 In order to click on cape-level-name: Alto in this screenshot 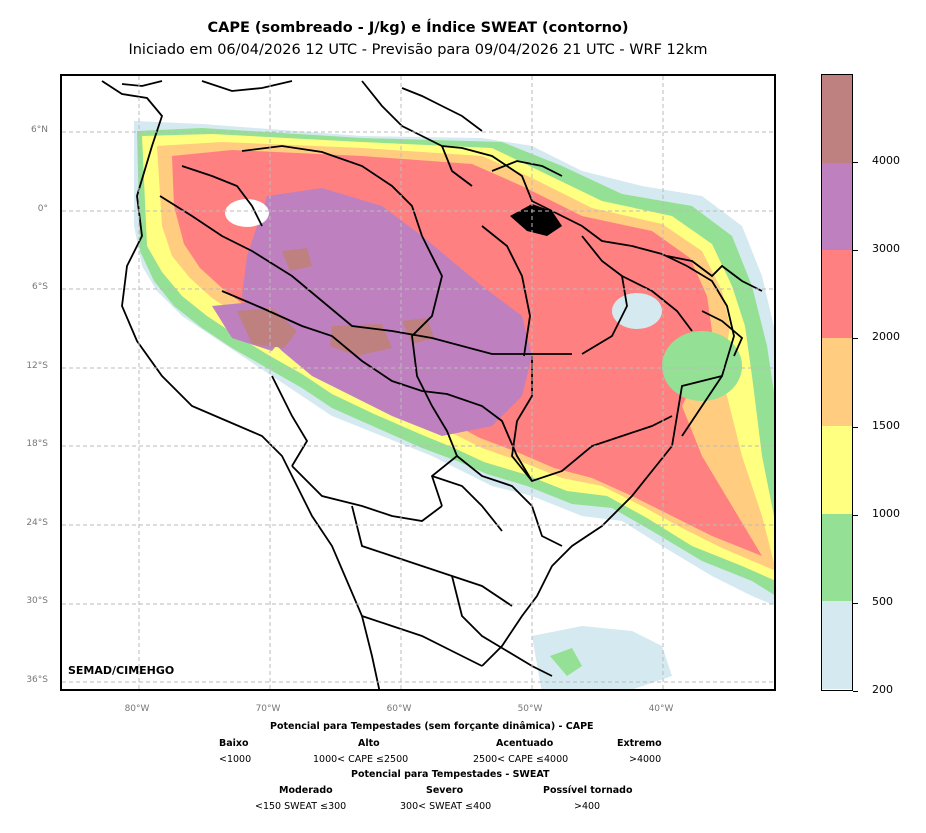, I will do `click(369, 743)`.